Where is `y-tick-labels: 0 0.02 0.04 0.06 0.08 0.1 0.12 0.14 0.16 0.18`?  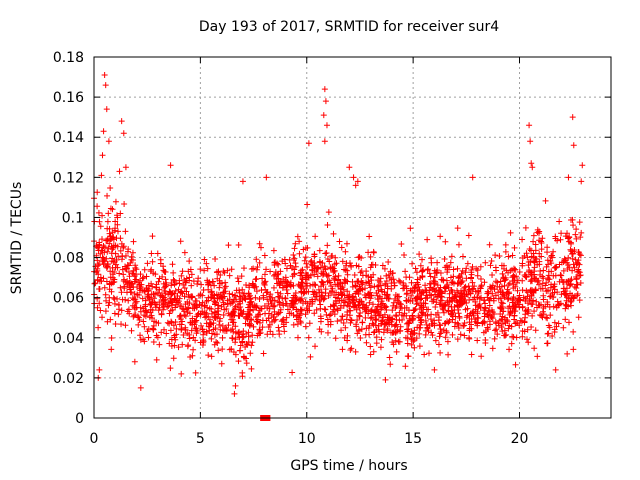
y-tick-labels: 0 0.02 0.04 0.06 0.08 0.1 0.12 0.14 0.16 0.18 is located at coordinates (68, 238).